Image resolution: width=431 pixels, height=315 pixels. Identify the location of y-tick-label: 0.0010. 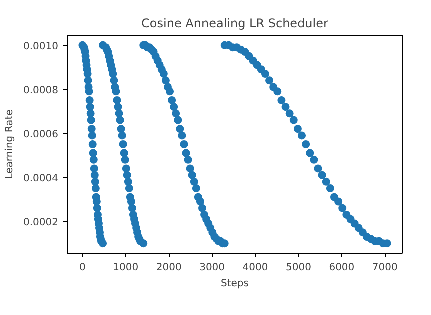
(41, 46).